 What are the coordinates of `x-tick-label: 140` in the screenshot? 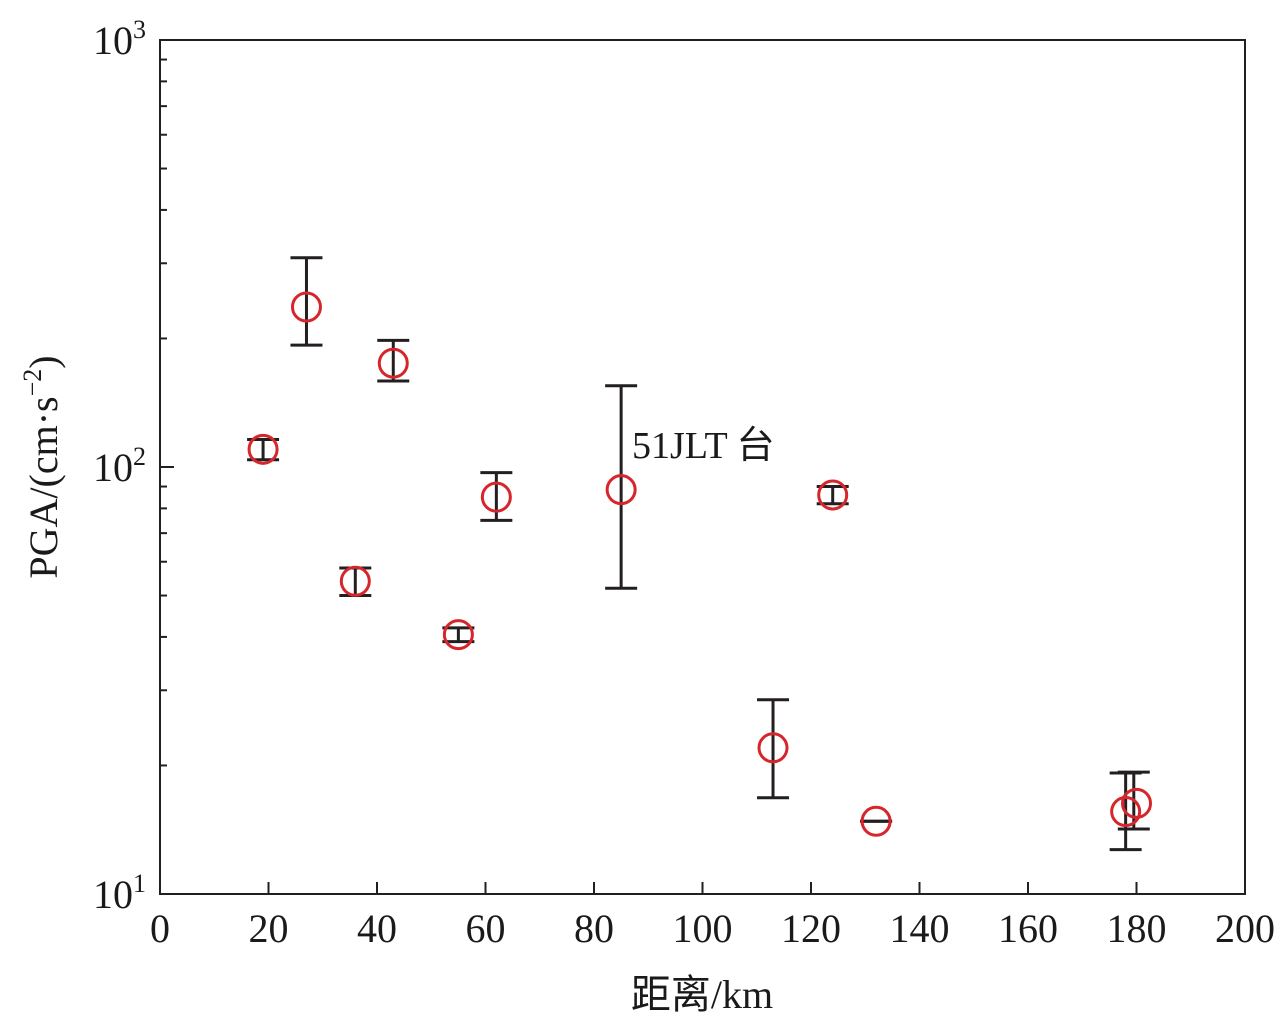 It's located at (920, 928).